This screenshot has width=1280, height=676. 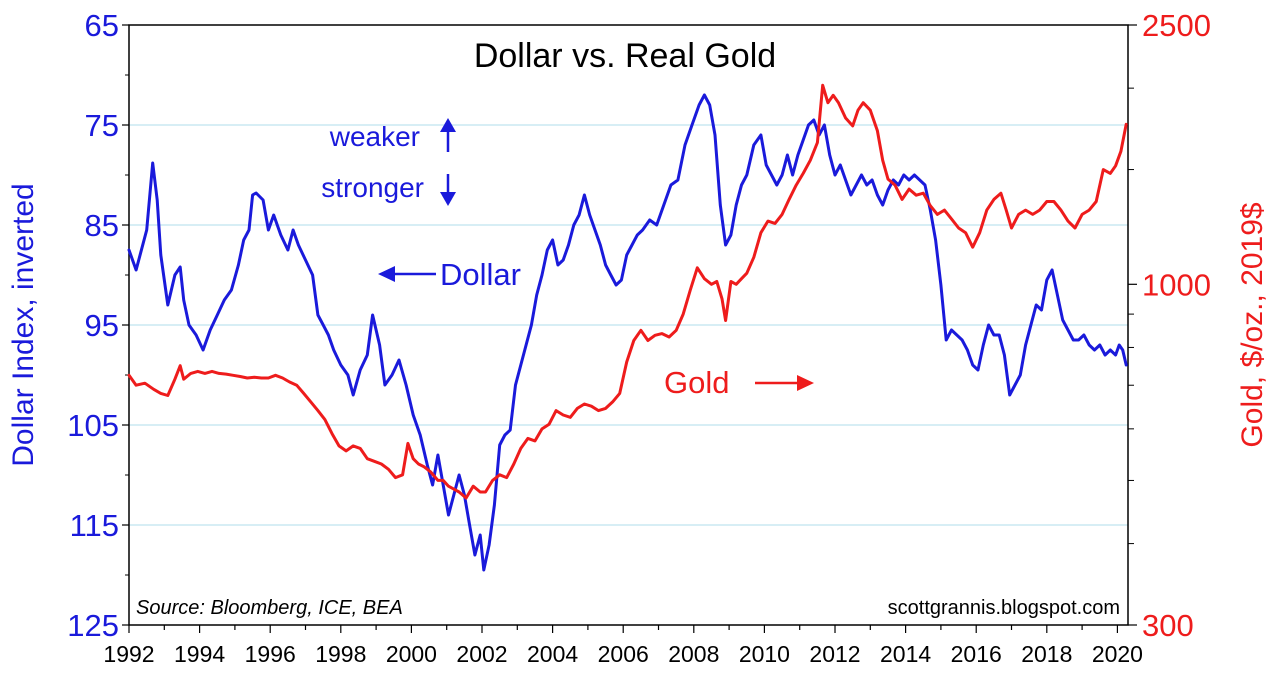 What do you see at coordinates (1004, 608) in the screenshot?
I see `credit-note: scottgrannis.blogspot.com` at bounding box center [1004, 608].